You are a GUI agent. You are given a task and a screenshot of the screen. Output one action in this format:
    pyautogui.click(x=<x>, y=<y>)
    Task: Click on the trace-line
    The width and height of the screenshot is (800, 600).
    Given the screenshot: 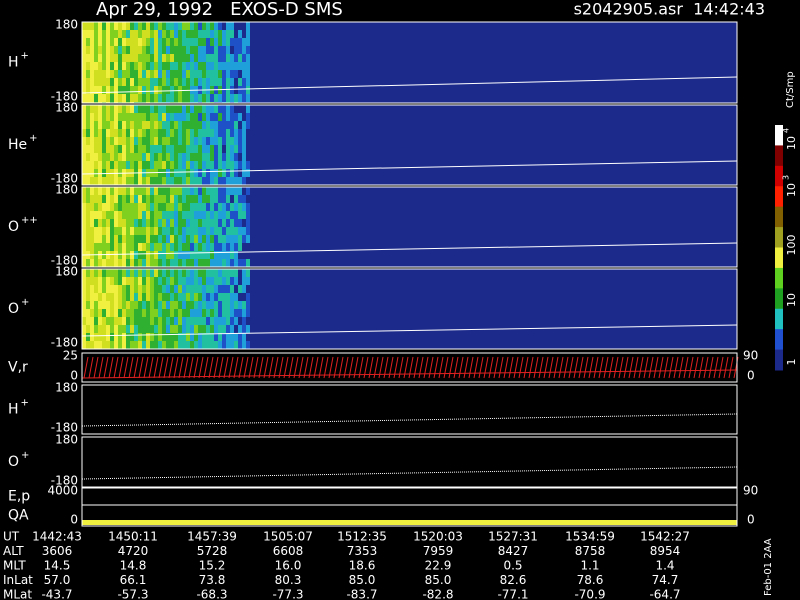 What is the action you would take?
    pyautogui.click(x=409, y=85)
    